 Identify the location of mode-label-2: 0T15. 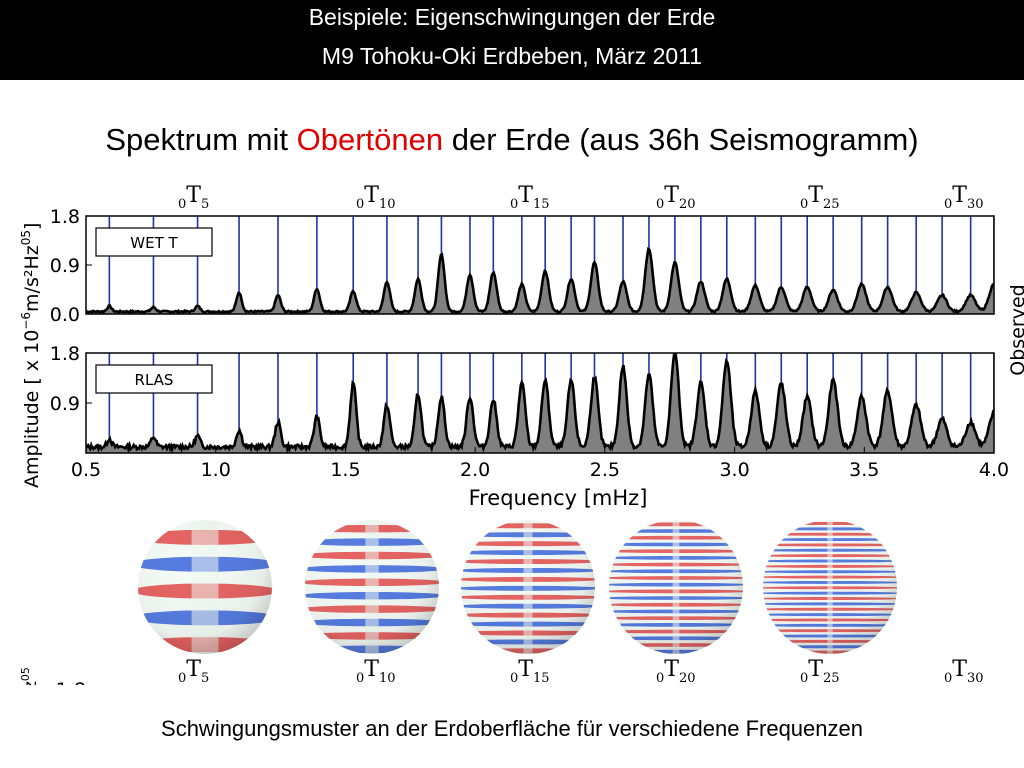
(530, 197).